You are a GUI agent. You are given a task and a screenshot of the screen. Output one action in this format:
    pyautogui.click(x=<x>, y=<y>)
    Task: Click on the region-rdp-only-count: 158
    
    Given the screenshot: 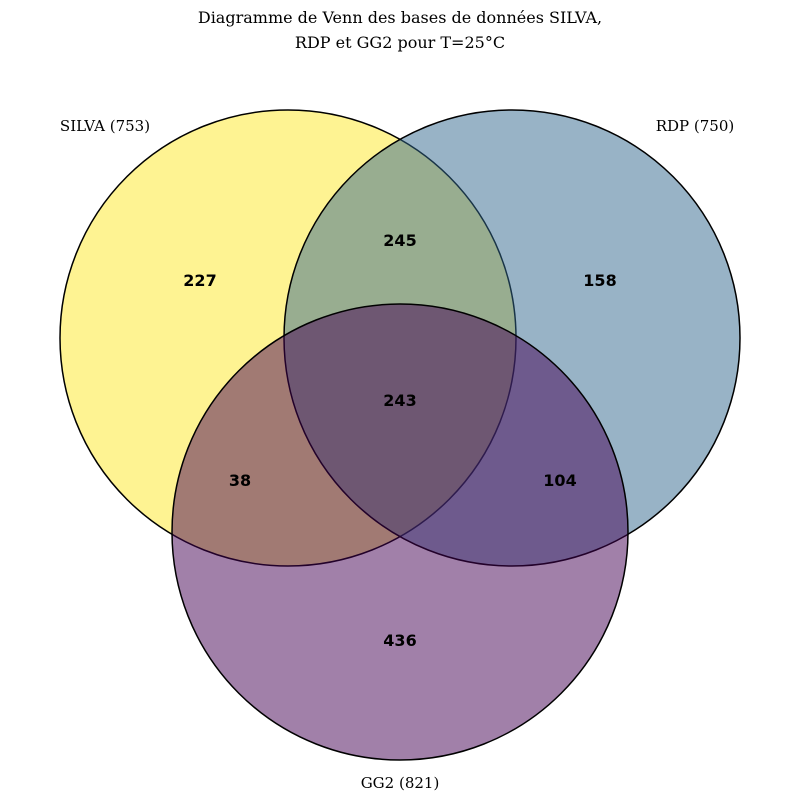 What is the action you would take?
    pyautogui.click(x=599, y=280)
    